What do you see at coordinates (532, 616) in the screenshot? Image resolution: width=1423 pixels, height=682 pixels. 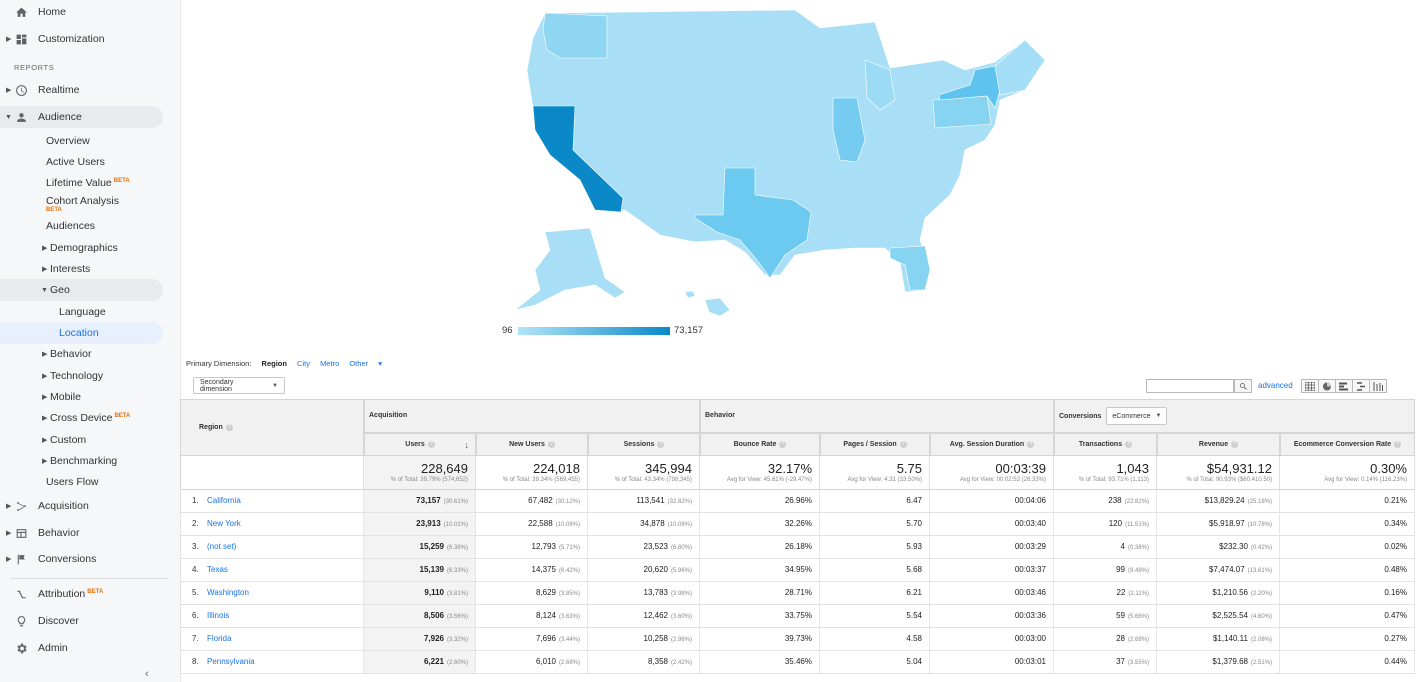 I see `new-users-cell: 8,124 (3.63%)` at bounding box center [532, 616].